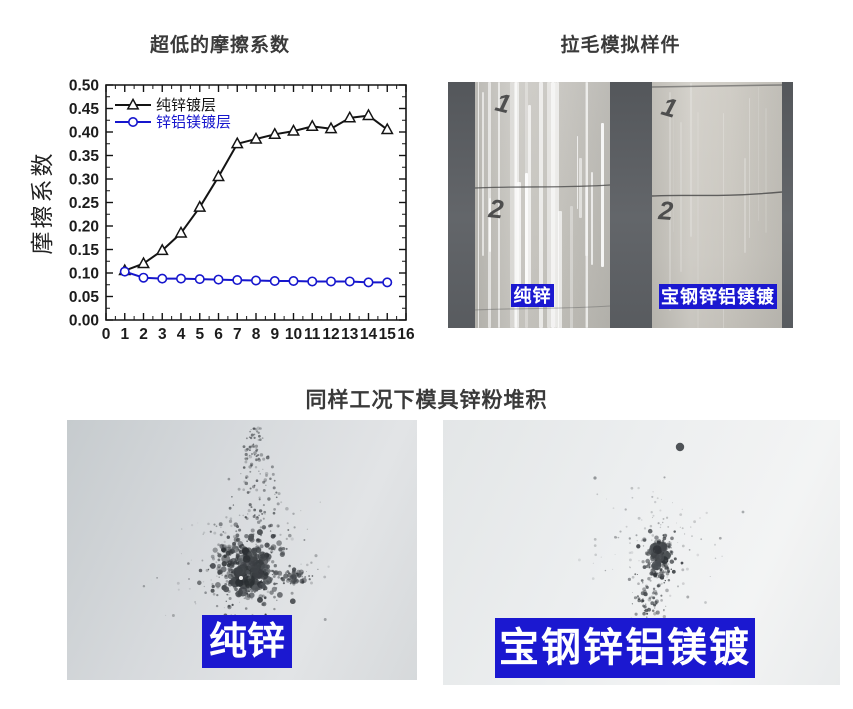  Describe the element at coordinates (199, 334) in the screenshot. I see `x-tick-label: 5` at that location.